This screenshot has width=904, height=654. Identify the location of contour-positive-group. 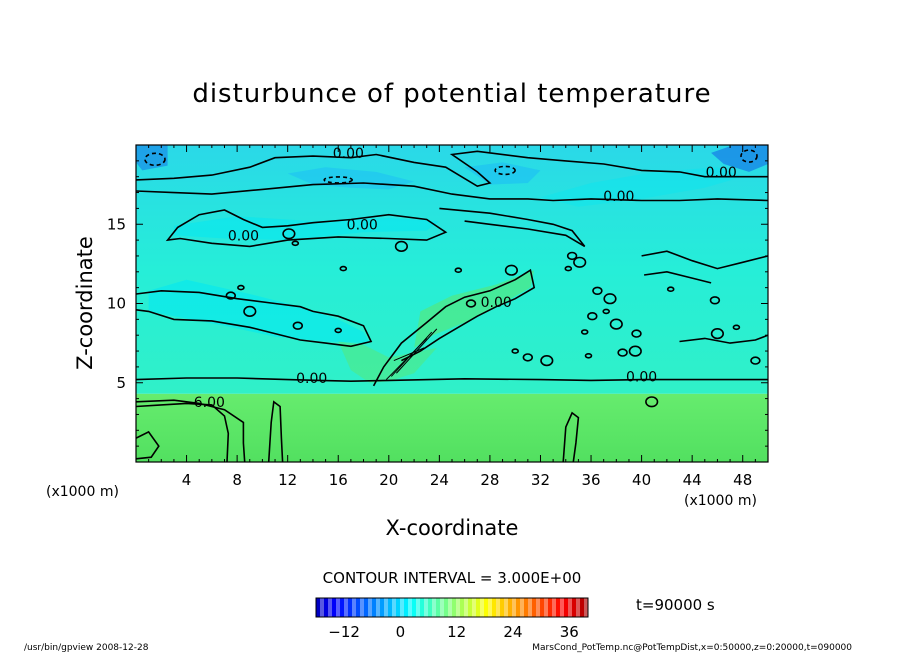
(411, 354).